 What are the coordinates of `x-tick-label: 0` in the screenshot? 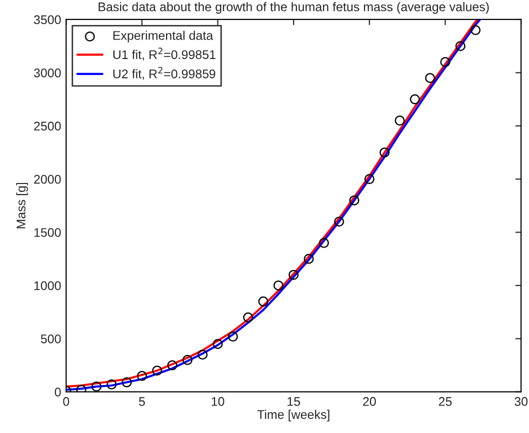 It's located at (66, 401).